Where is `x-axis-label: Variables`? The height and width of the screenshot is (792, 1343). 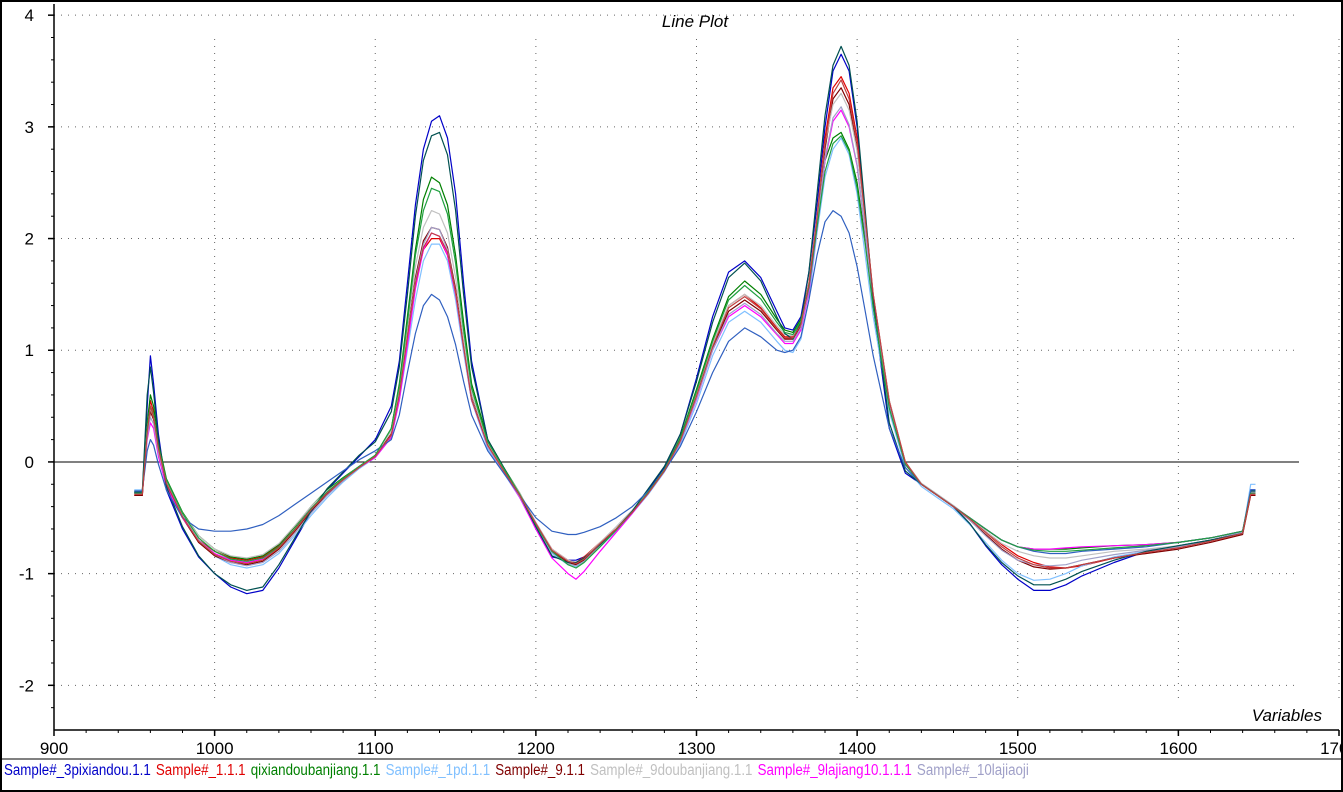
x-axis-label: Variables is located at coordinates (1287, 715).